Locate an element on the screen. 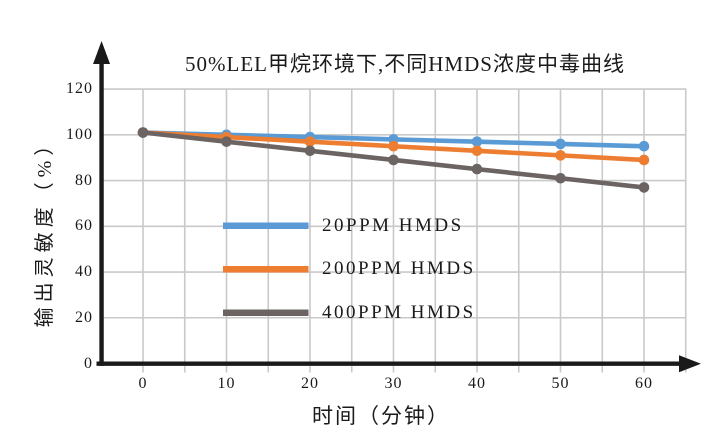 This screenshot has width=725, height=439. y-axis-arrow-icon is located at coordinates (102, 52).